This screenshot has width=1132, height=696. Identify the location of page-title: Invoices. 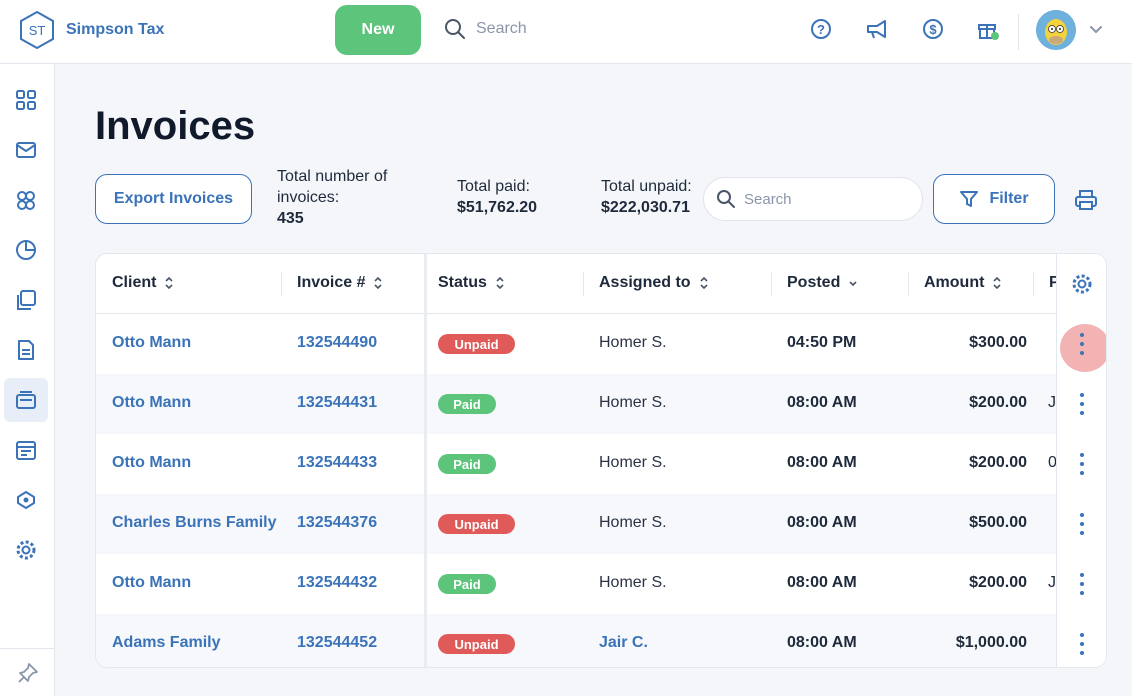
(175, 126).